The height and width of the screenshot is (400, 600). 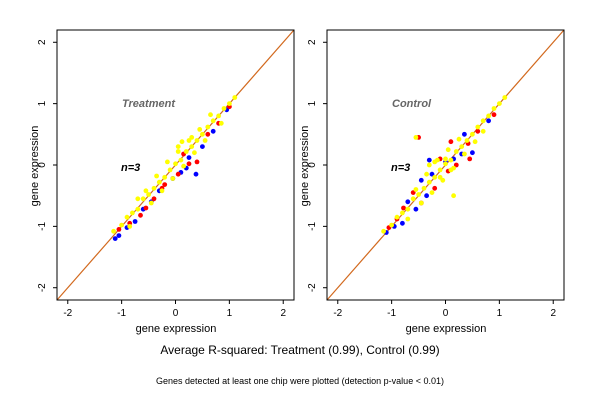 What do you see at coordinates (149, 104) in the screenshot?
I see `panel-title: Treatment` at bounding box center [149, 104].